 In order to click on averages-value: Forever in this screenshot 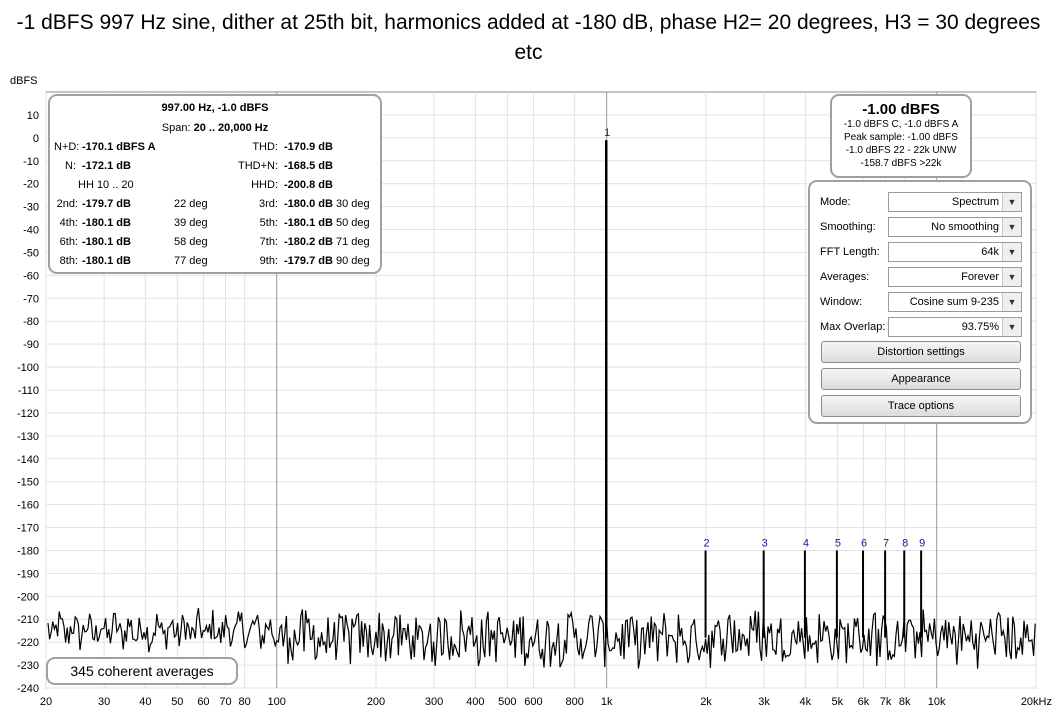, I will do `click(980, 277)`.